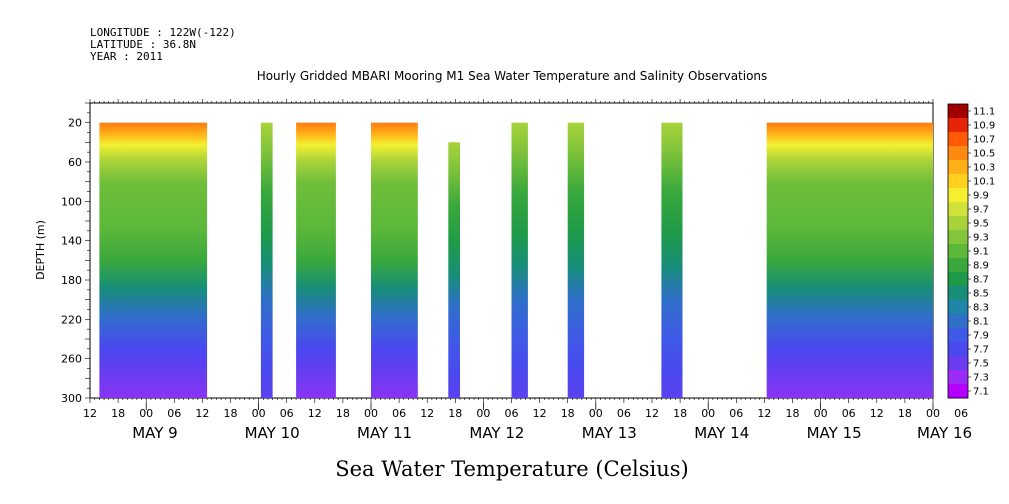 Image resolution: width=1009 pixels, height=504 pixels. What do you see at coordinates (981, 392) in the screenshot?
I see `colorbar-label: 7.1` at bounding box center [981, 392].